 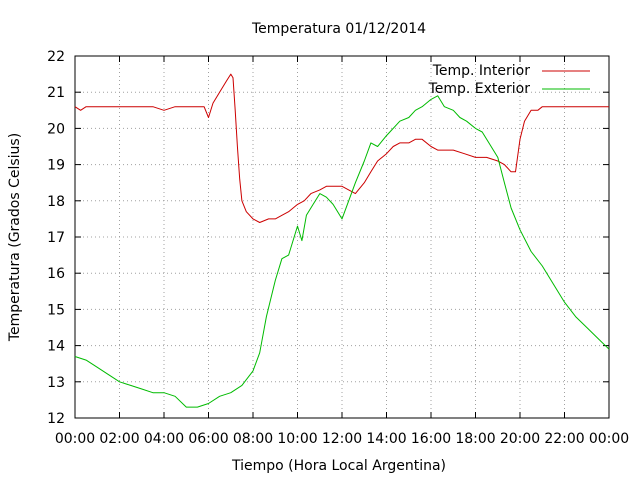 What do you see at coordinates (56, 419) in the screenshot?
I see `y-tick-label: 12` at bounding box center [56, 419].